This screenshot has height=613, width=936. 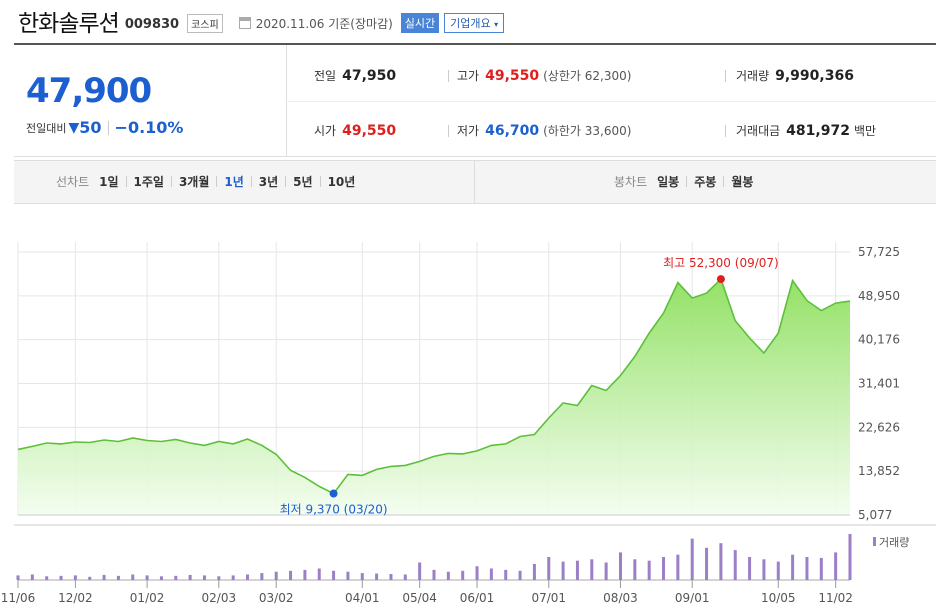 What do you see at coordinates (705, 182) in the screenshot?
I see `tab-candle-1: 주봉` at bounding box center [705, 182].